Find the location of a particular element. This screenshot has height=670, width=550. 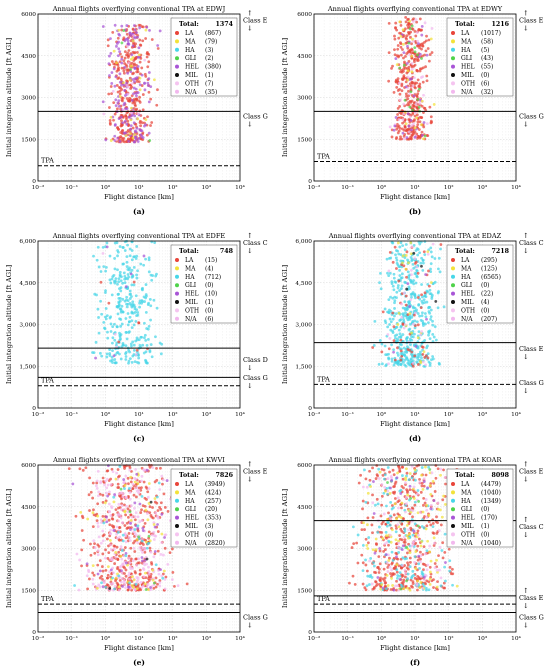

x-tick-label: 10⁴ is located at coordinates (516, 414).